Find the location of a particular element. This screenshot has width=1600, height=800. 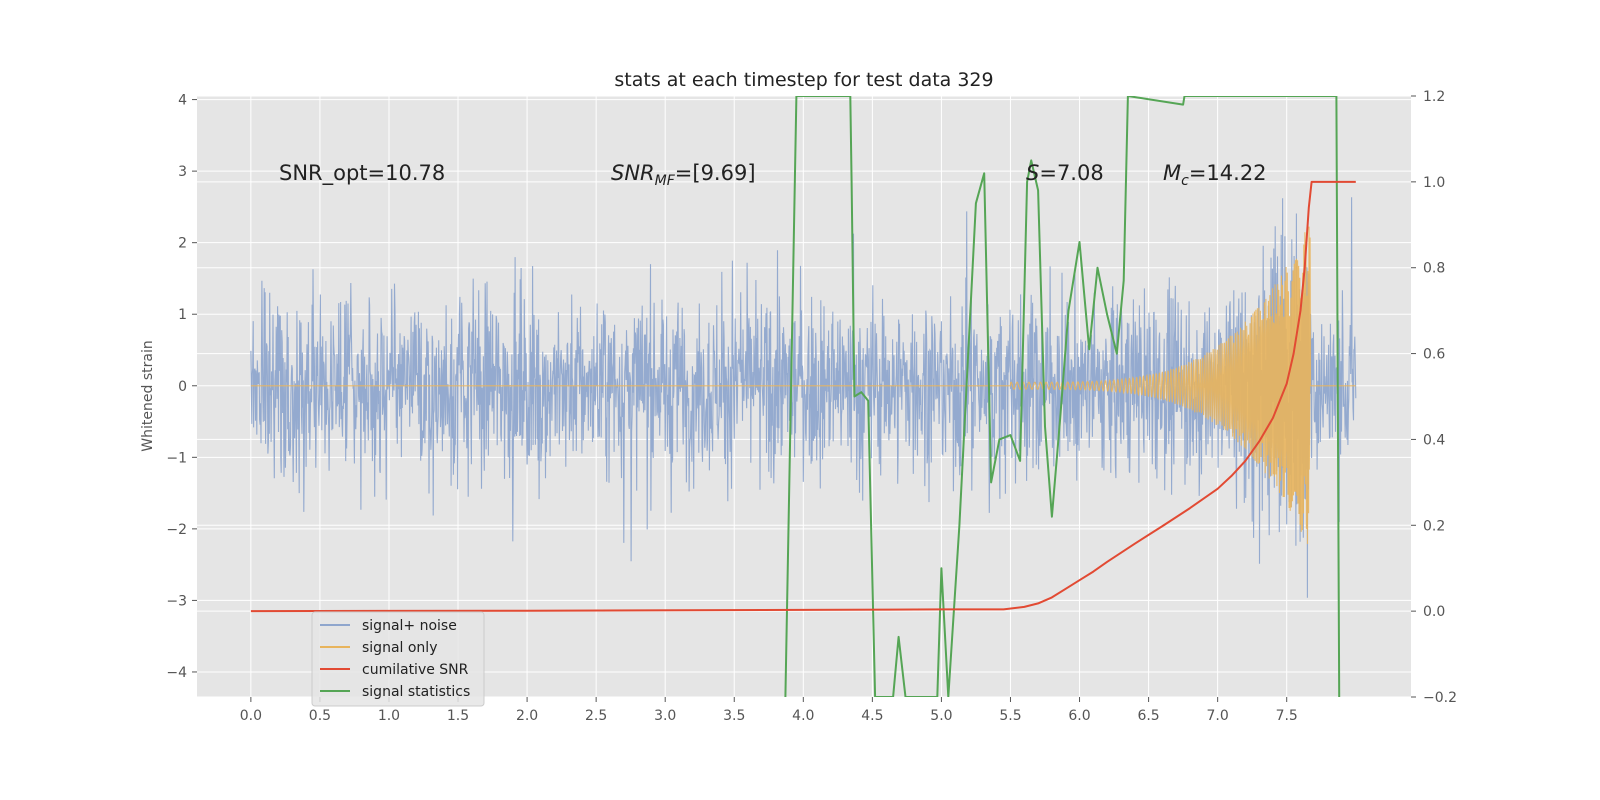

y-tick-label: −4 is located at coordinates (176, 673).